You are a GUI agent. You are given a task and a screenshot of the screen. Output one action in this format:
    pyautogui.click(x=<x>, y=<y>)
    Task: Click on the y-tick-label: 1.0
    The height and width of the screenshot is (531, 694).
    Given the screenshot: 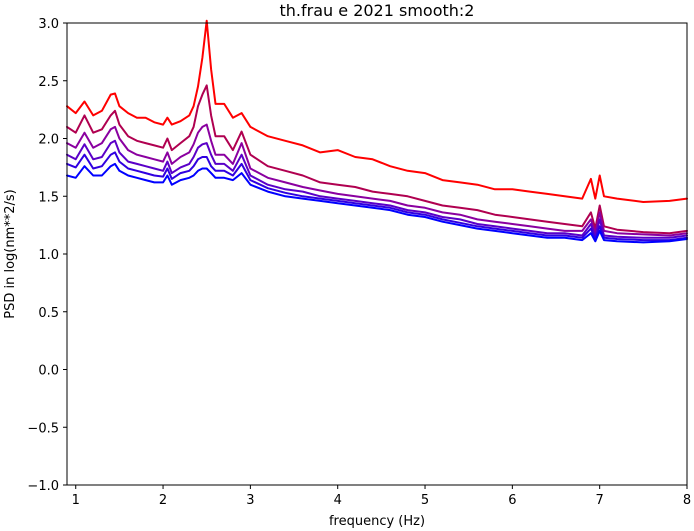 What is the action you would take?
    pyautogui.click(x=48, y=255)
    